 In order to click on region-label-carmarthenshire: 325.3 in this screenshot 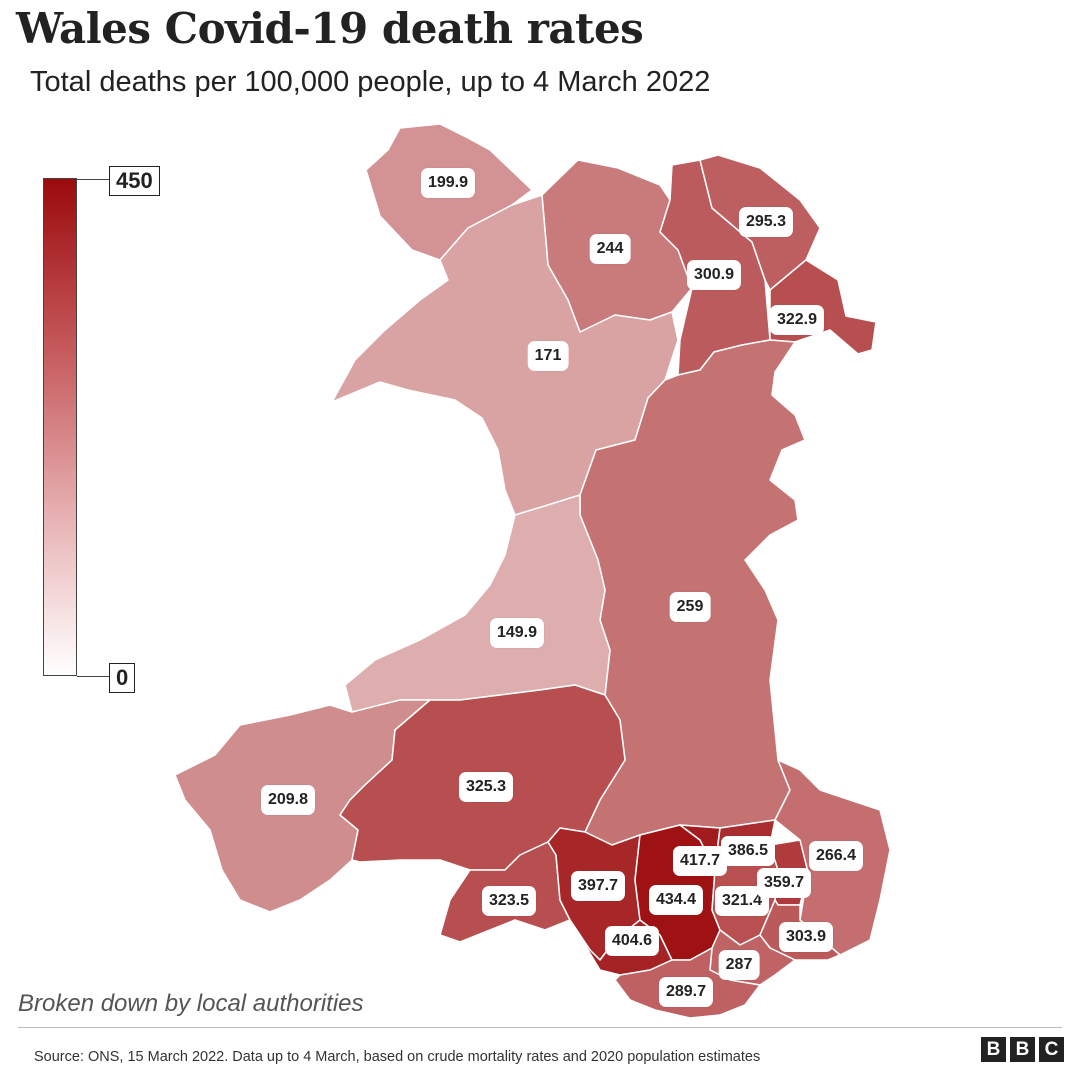, I will do `click(486, 787)`.